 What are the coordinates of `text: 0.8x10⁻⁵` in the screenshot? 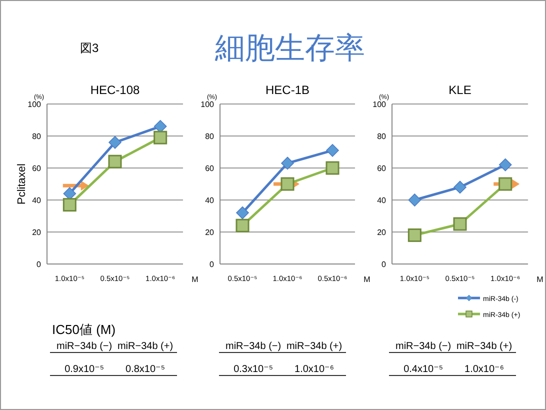 It's located at (145, 369).